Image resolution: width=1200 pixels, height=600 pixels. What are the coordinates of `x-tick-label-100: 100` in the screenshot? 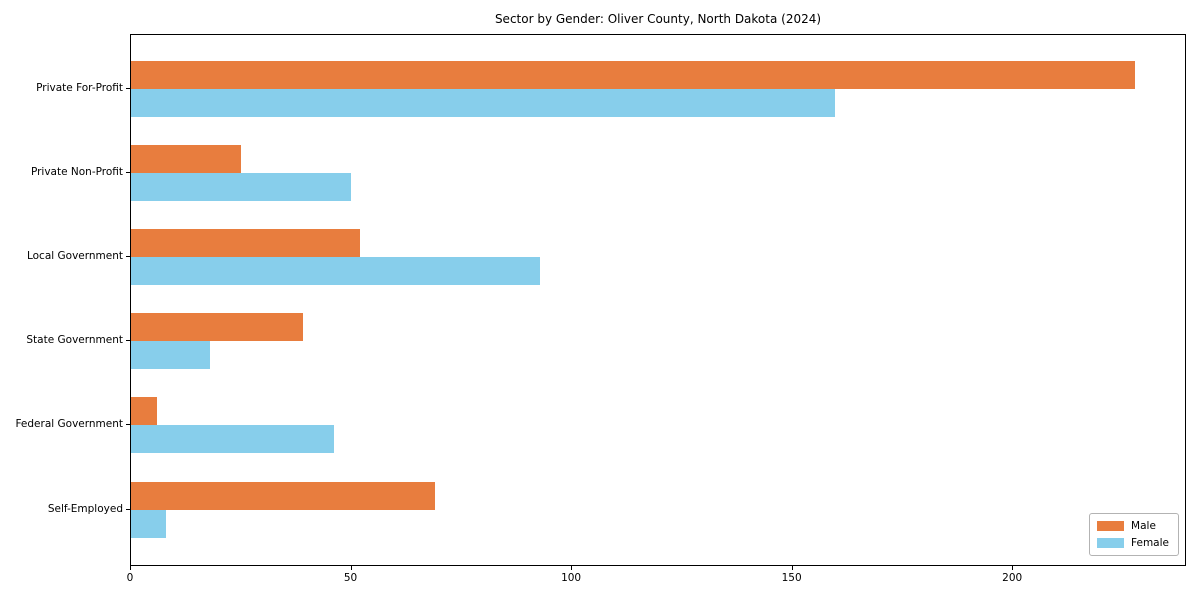 It's located at (571, 578).